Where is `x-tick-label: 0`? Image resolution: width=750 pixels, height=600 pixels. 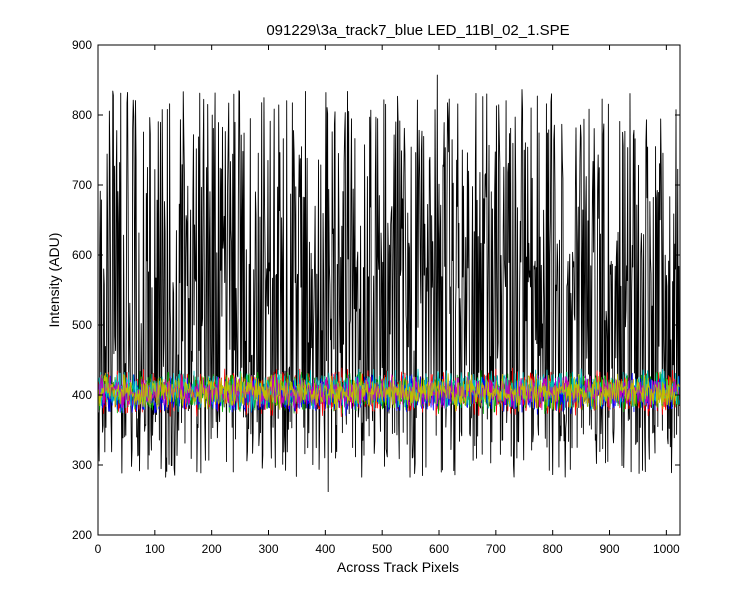
x-tick-label: 0 is located at coordinates (98, 549).